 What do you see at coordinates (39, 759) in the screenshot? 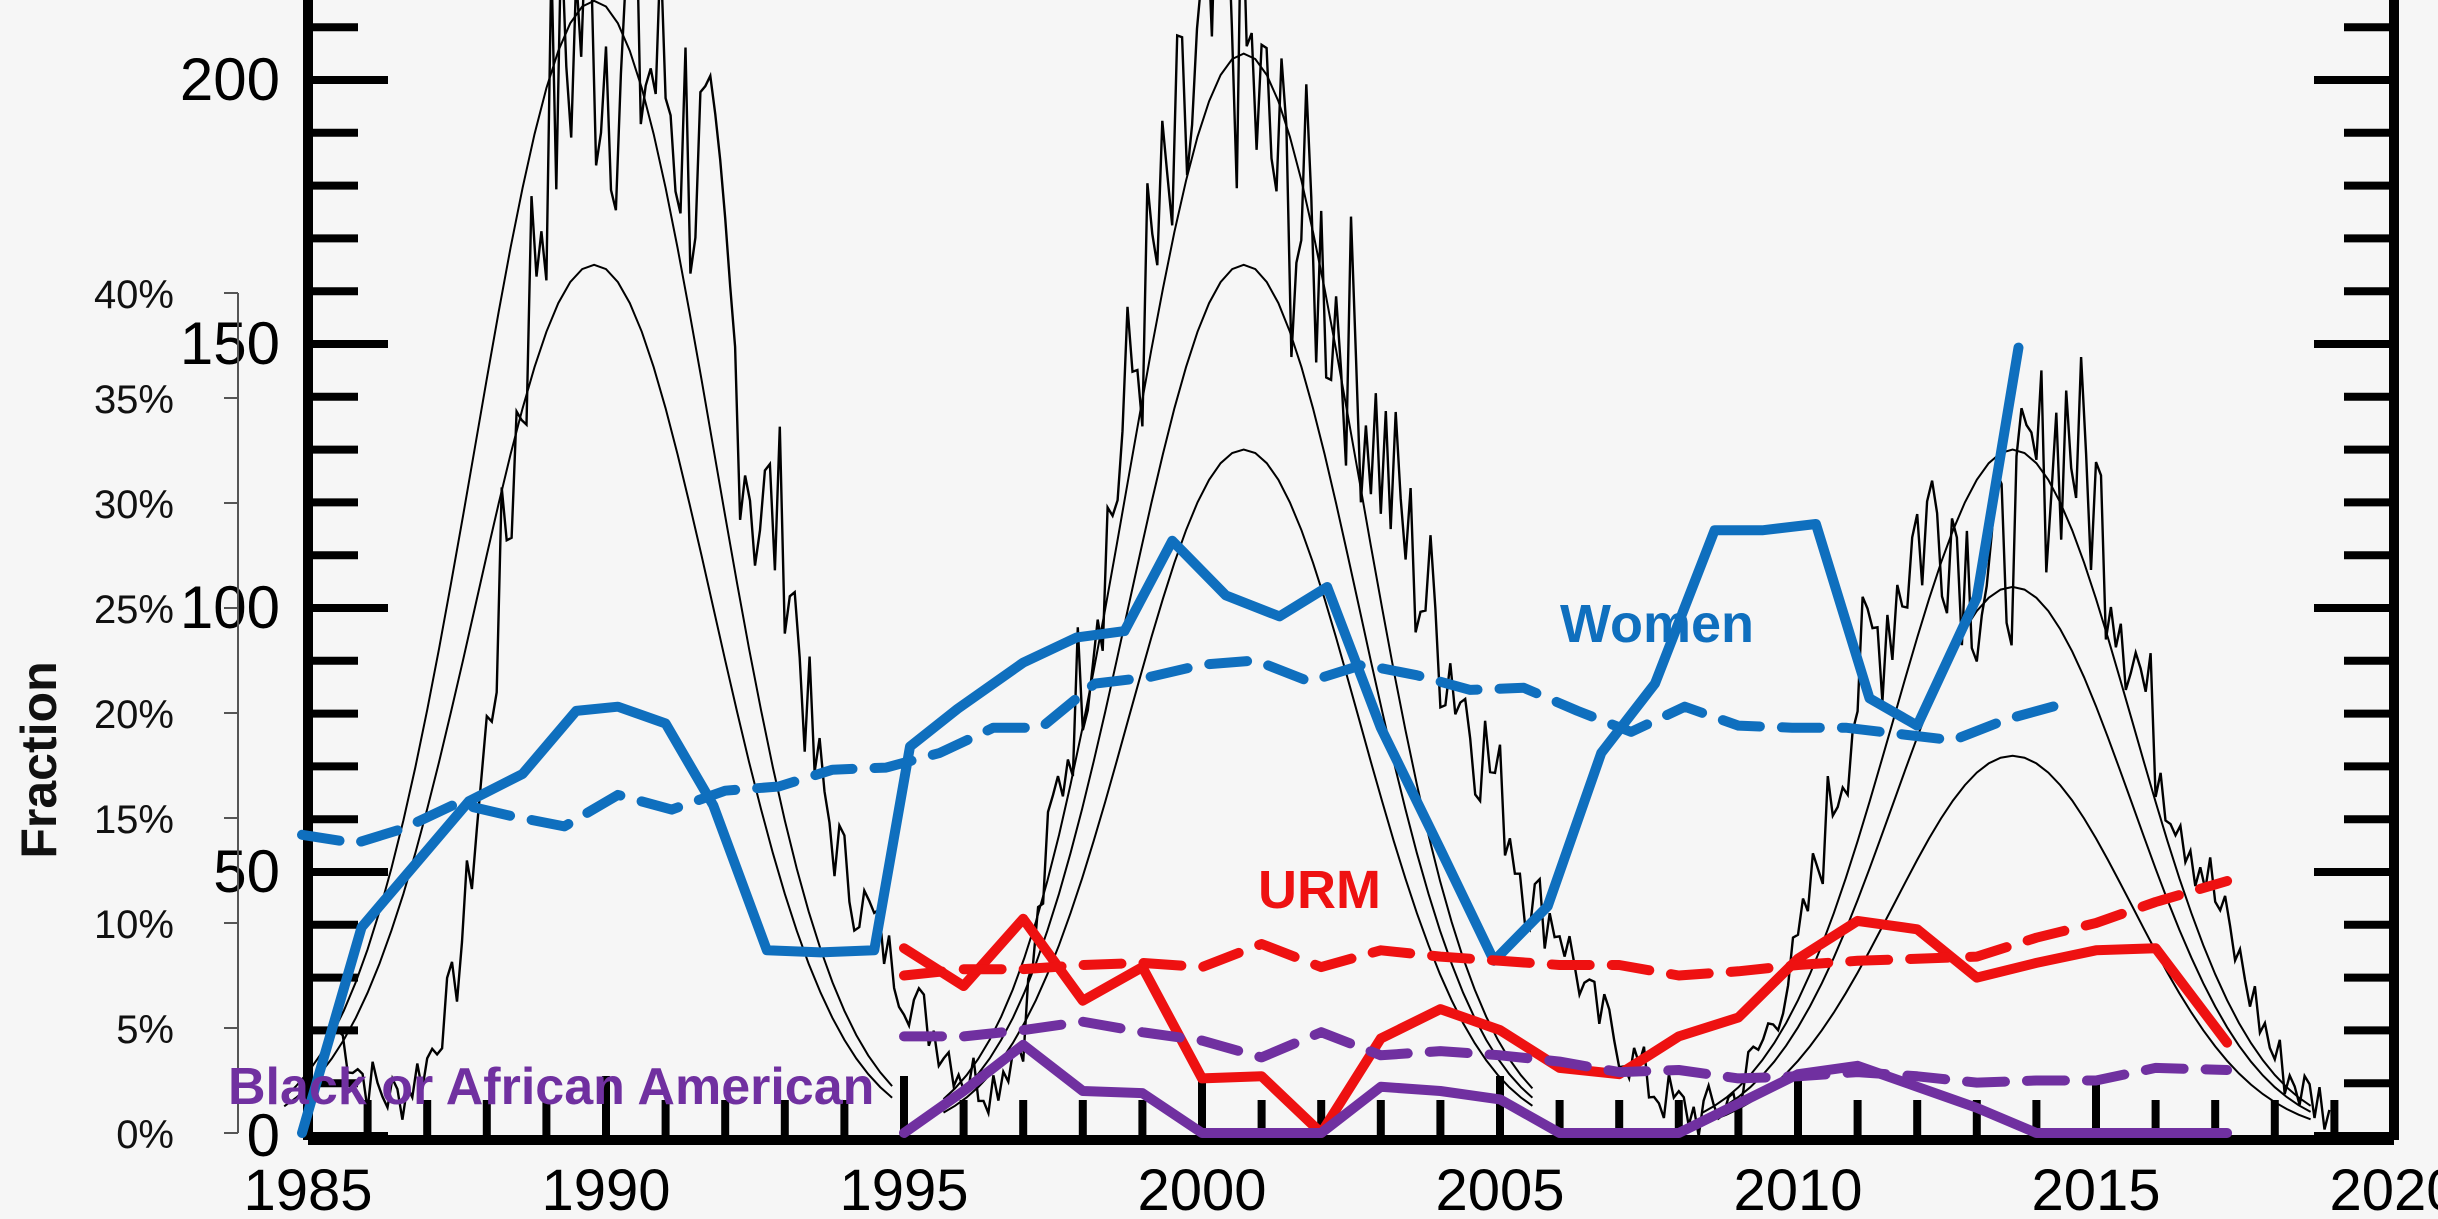
I see `fraction-axis-title: Fraction` at bounding box center [39, 759].